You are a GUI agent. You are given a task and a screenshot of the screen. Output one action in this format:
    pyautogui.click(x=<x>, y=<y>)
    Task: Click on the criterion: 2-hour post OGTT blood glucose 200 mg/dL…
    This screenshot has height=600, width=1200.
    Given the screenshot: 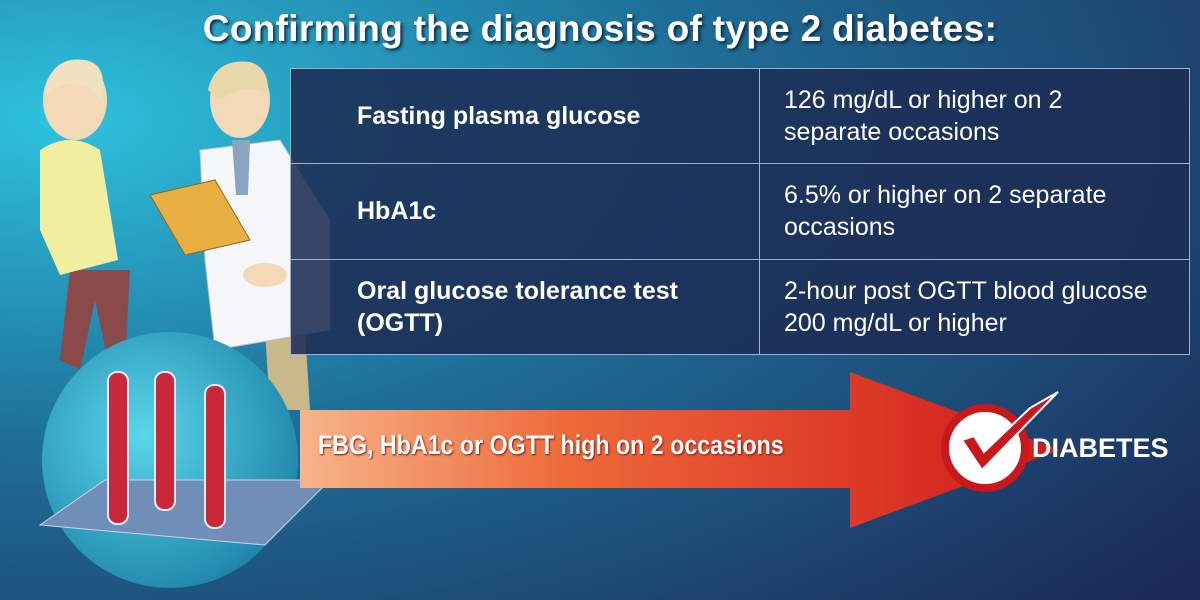 What is the action you would take?
    pyautogui.click(x=974, y=307)
    